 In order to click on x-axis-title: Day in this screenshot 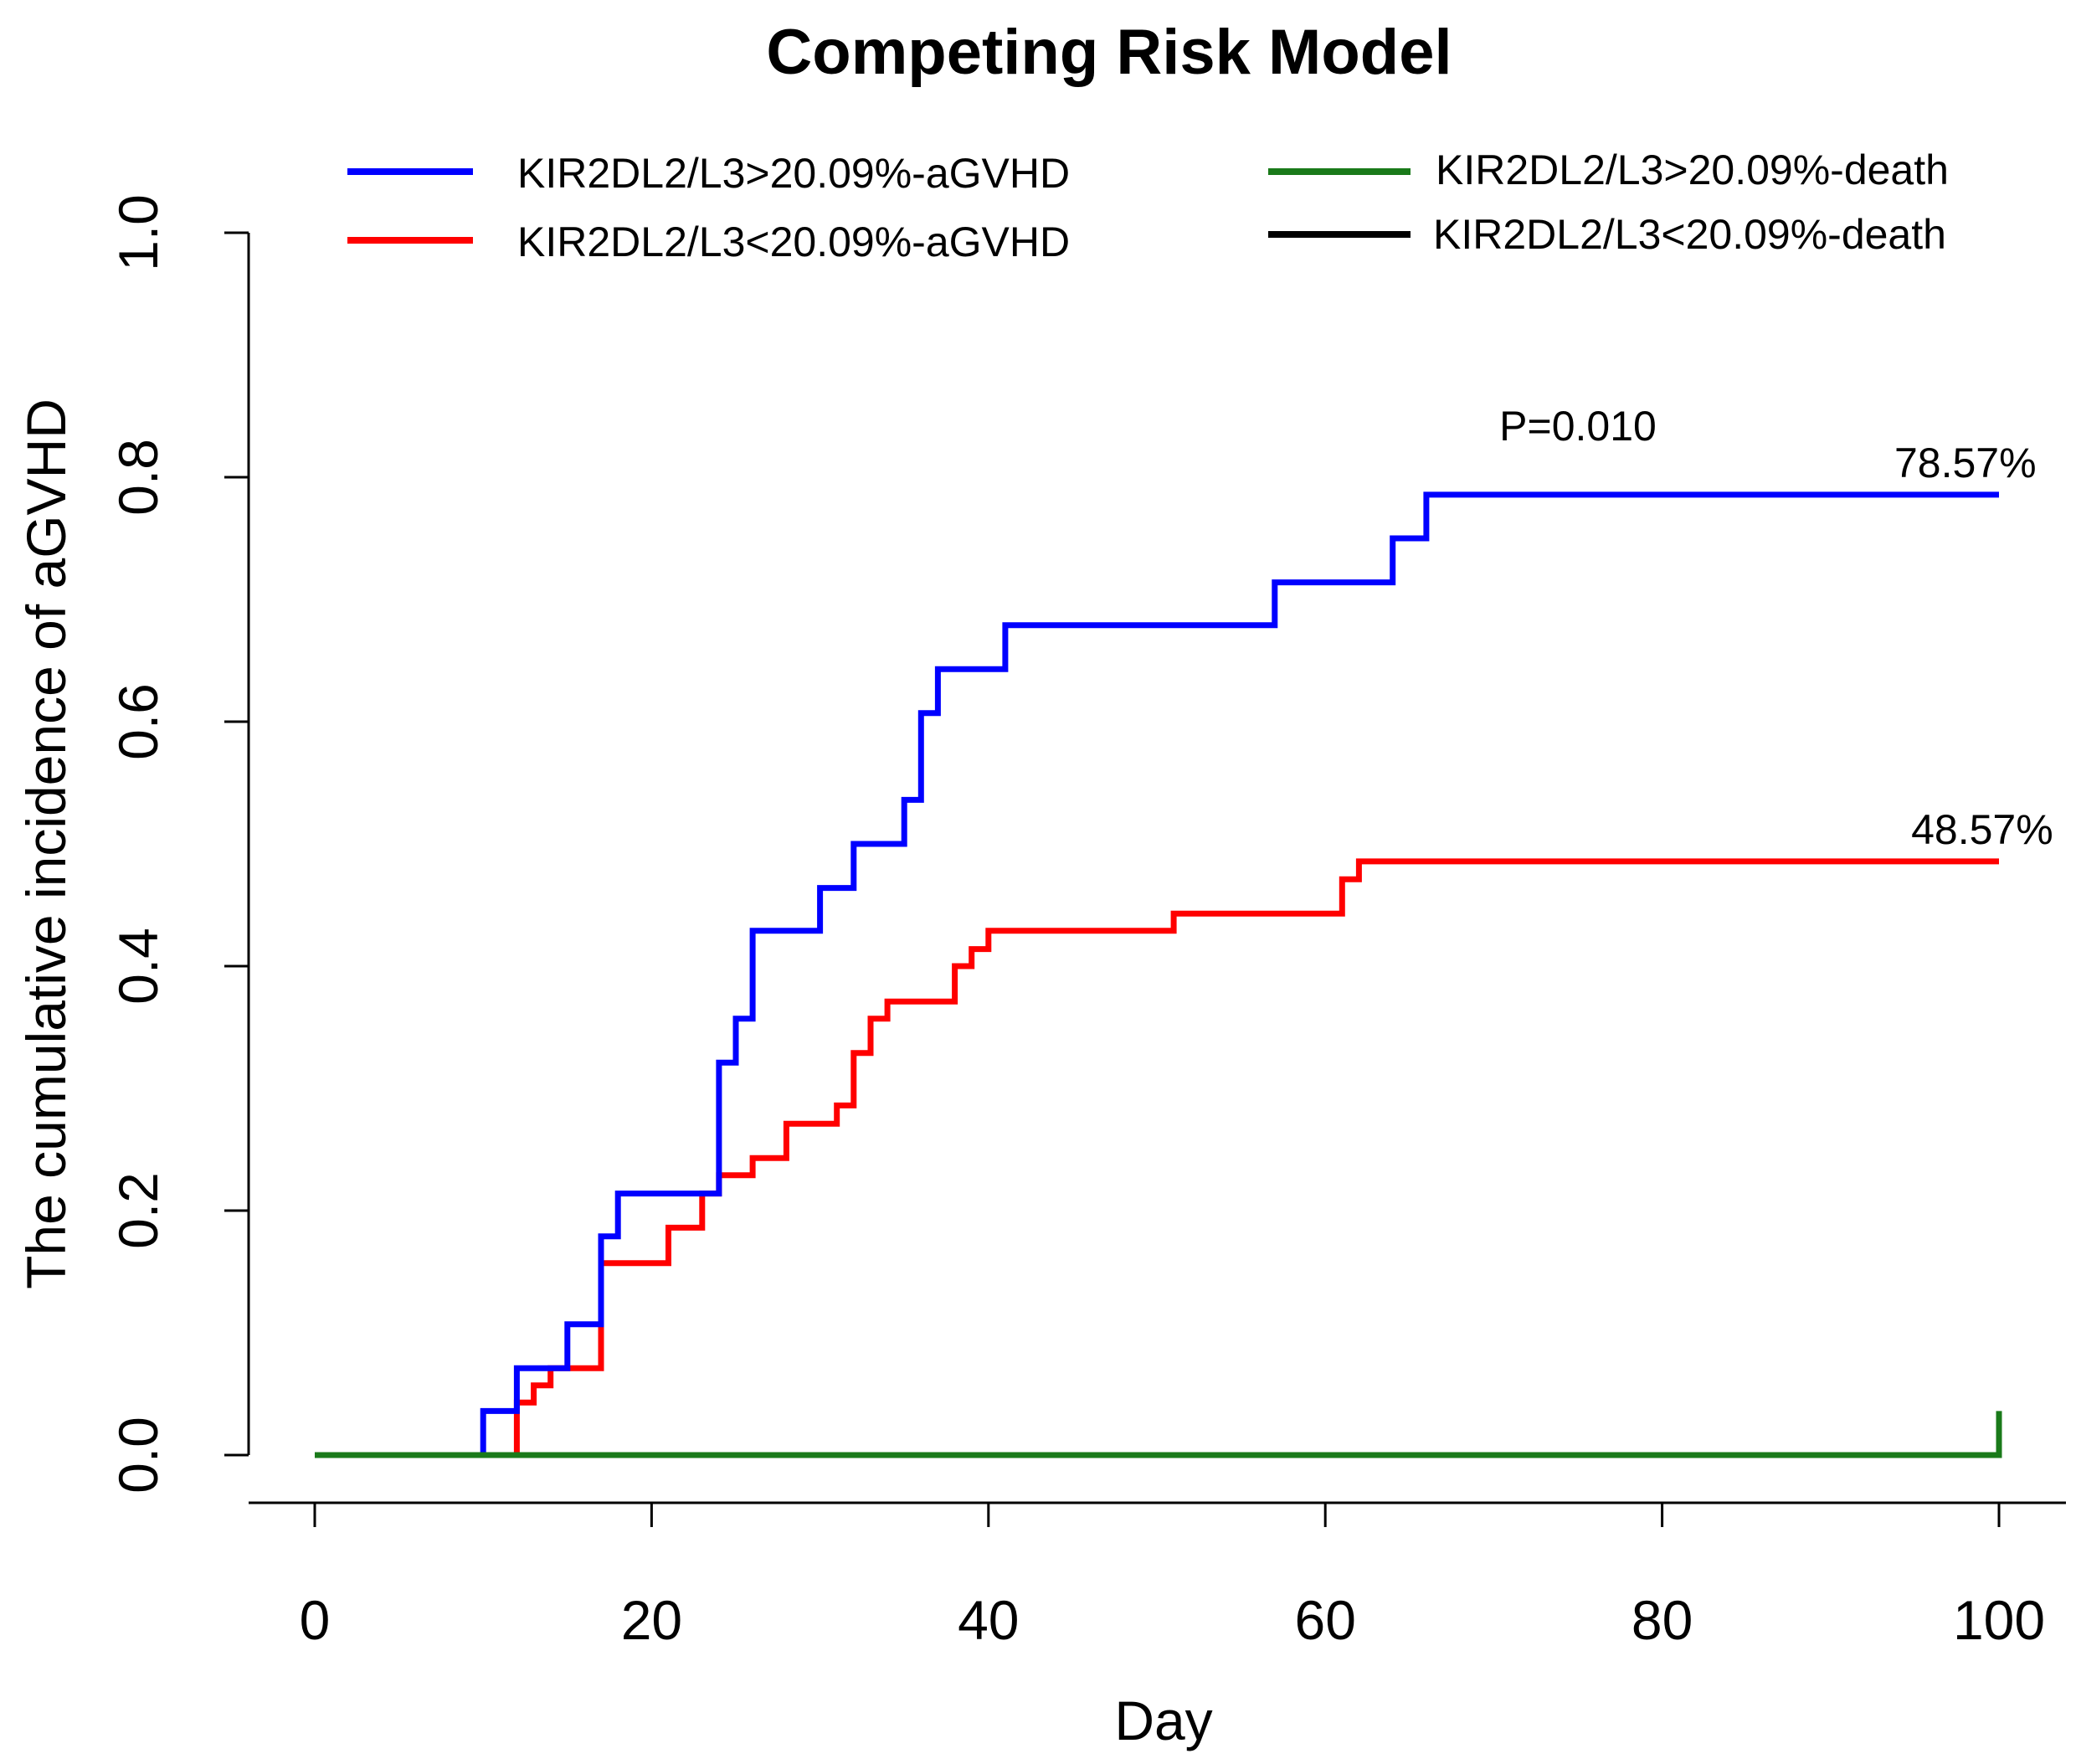, I will do `click(1163, 1720)`.